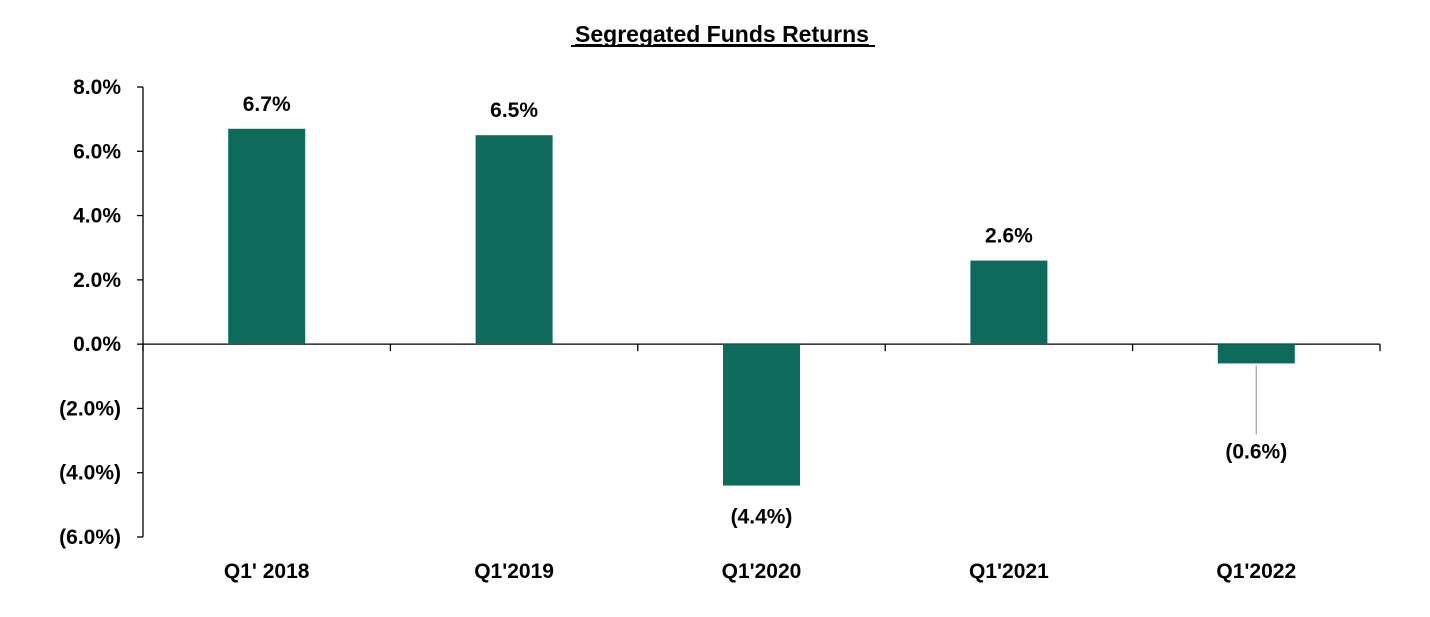 Image resolution: width=1430 pixels, height=617 pixels. I want to click on x-tick-label: Q1'2019, so click(514, 571).